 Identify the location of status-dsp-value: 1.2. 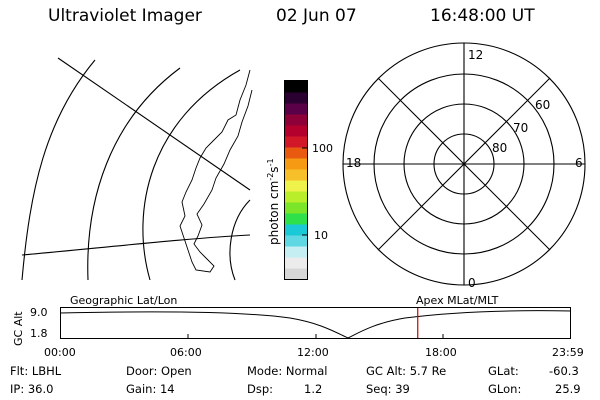
(313, 389).